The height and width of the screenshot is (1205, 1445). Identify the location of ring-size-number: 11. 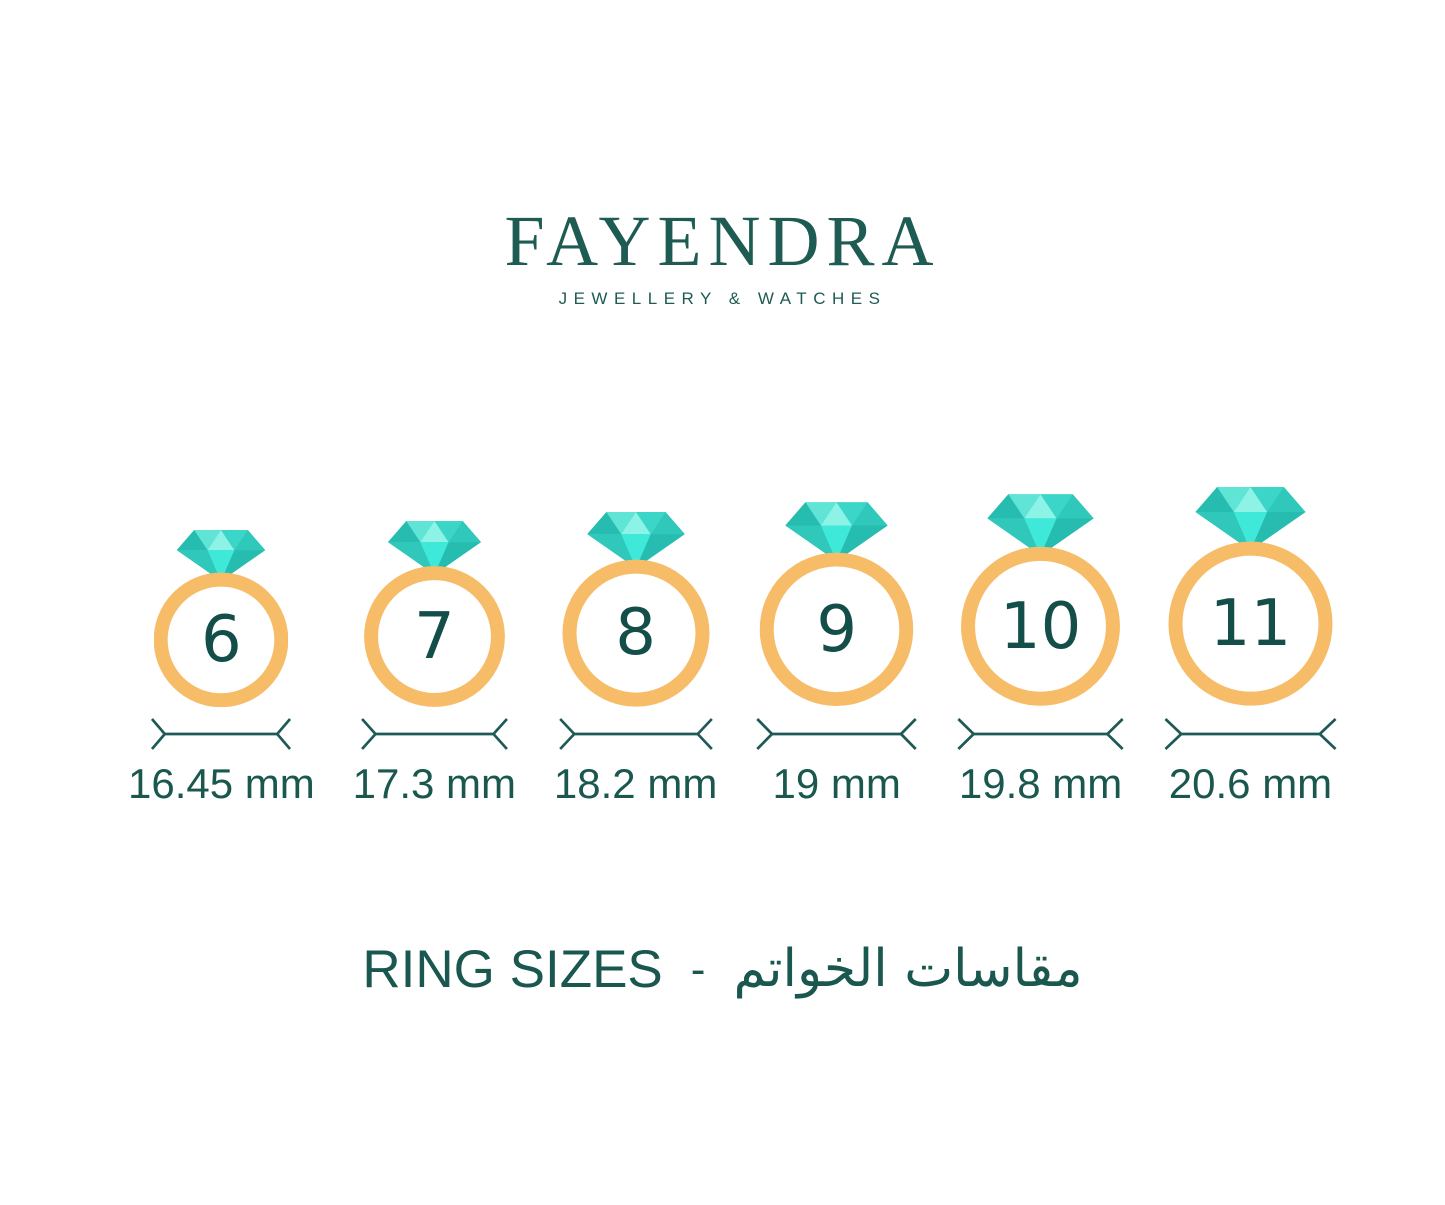
(1250, 624).